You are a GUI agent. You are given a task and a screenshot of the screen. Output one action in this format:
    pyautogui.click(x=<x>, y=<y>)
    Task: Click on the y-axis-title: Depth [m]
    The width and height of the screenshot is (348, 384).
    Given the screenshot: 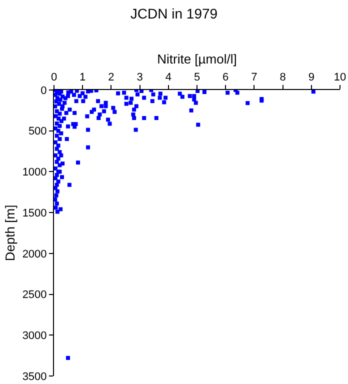 What is the action you would take?
    pyautogui.click(x=10, y=233)
    